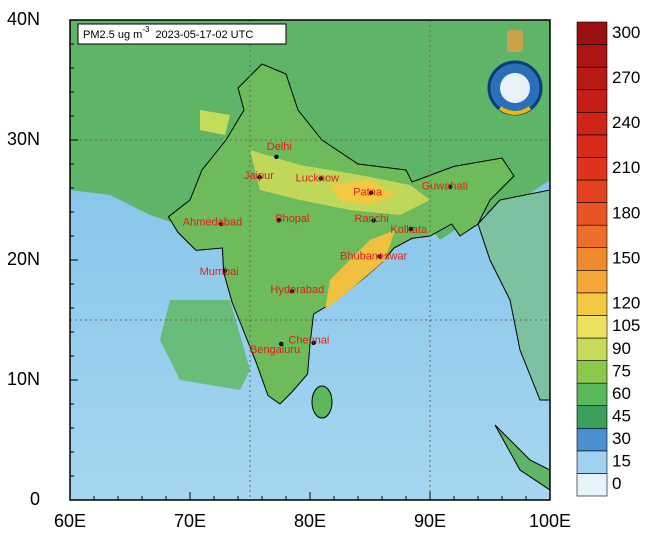  I want to click on colorbar-label: 0, so click(616, 483).